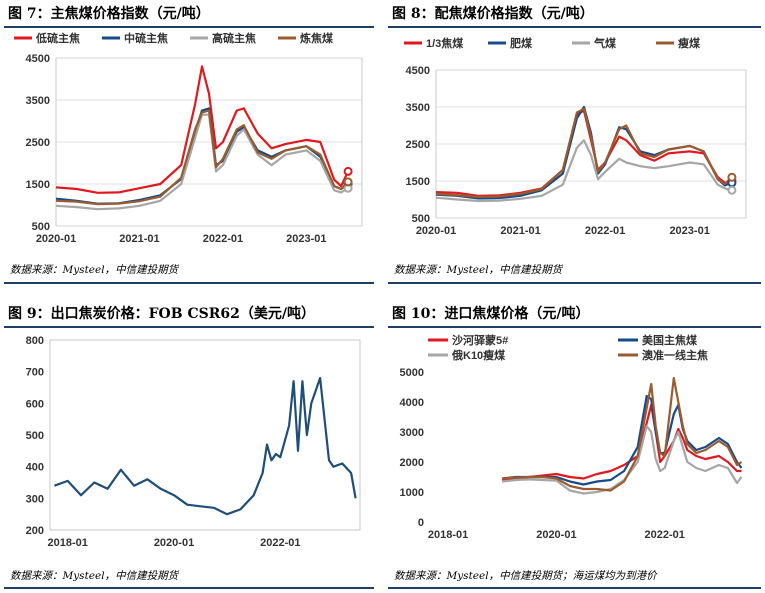 Image resolution: width=765 pixels, height=593 pixels. What do you see at coordinates (146, 38) in the screenshot?
I see `legend-label: 中硫主焦` at bounding box center [146, 38].